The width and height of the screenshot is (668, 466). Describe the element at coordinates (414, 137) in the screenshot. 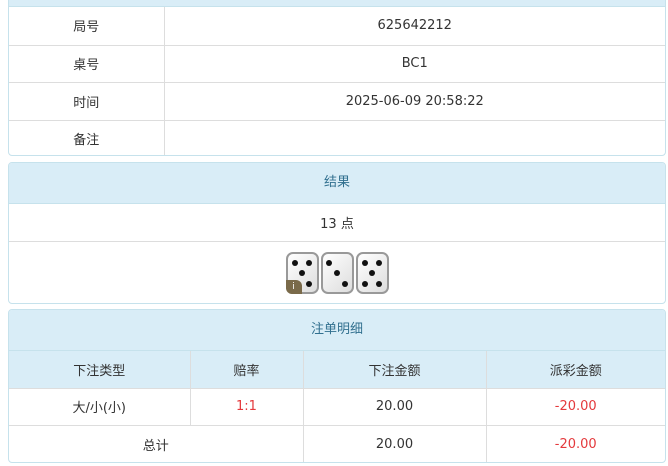

I see `value` at that location.